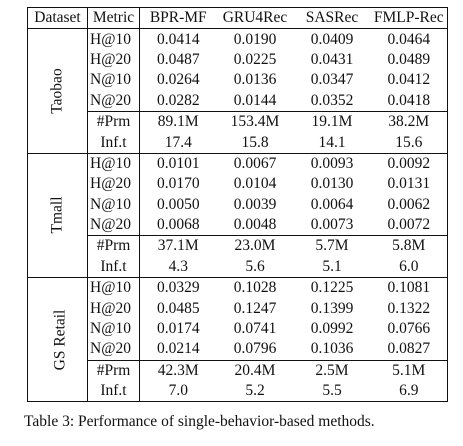 The height and width of the screenshot is (446, 463). I want to click on value-cell: 0.0487, so click(178, 59).